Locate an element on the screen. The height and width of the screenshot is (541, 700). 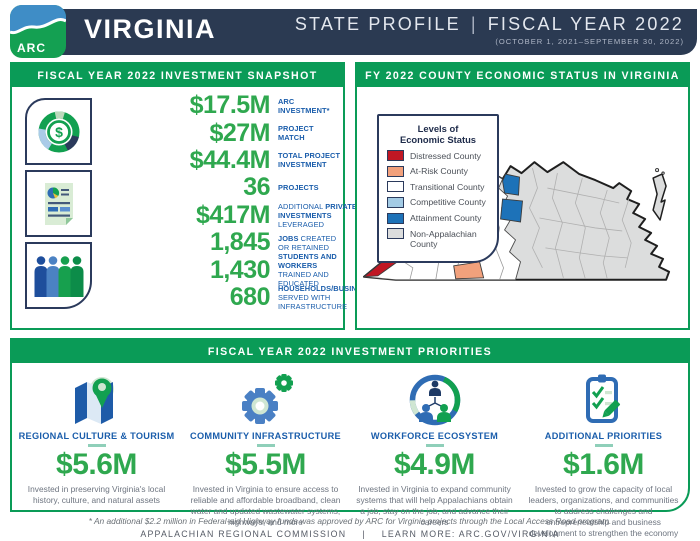
header-bar is located at coordinates (363, 32).